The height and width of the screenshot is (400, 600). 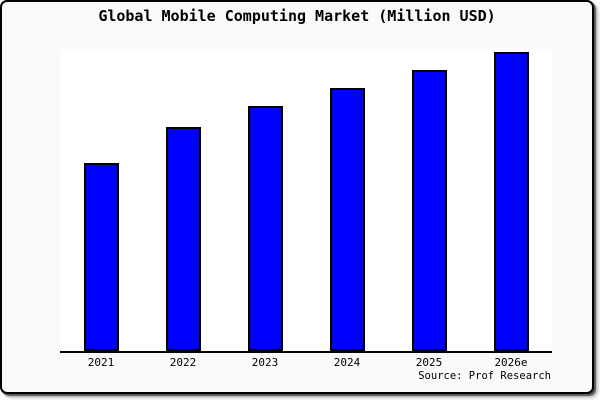 What do you see at coordinates (183, 239) in the screenshot?
I see `bar-2022` at bounding box center [183, 239].